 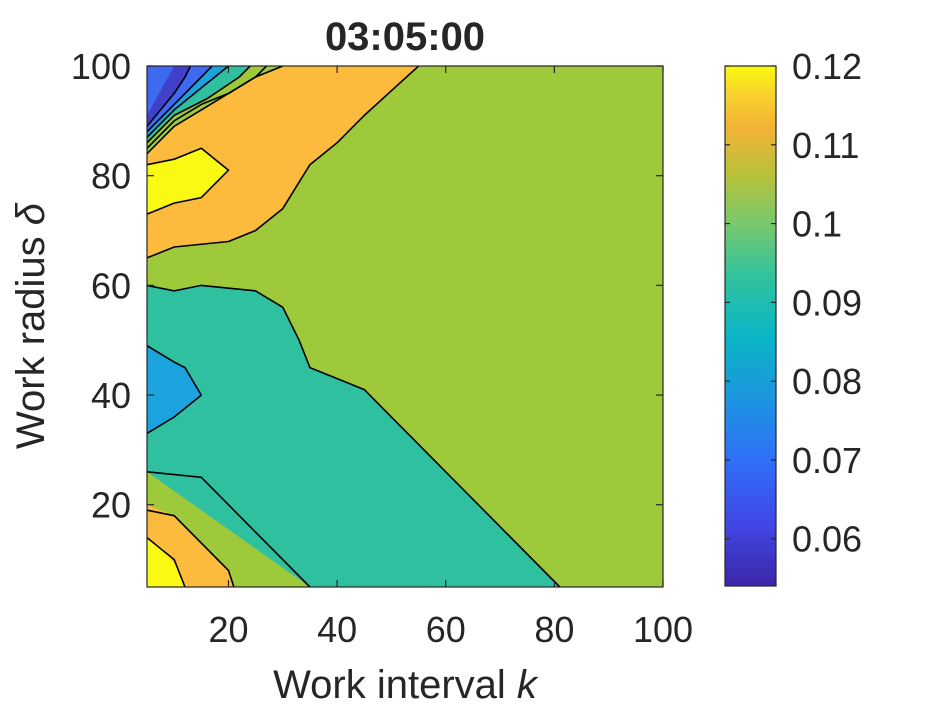 What do you see at coordinates (228, 629) in the screenshot?
I see `x-tick-label: 20` at bounding box center [228, 629].